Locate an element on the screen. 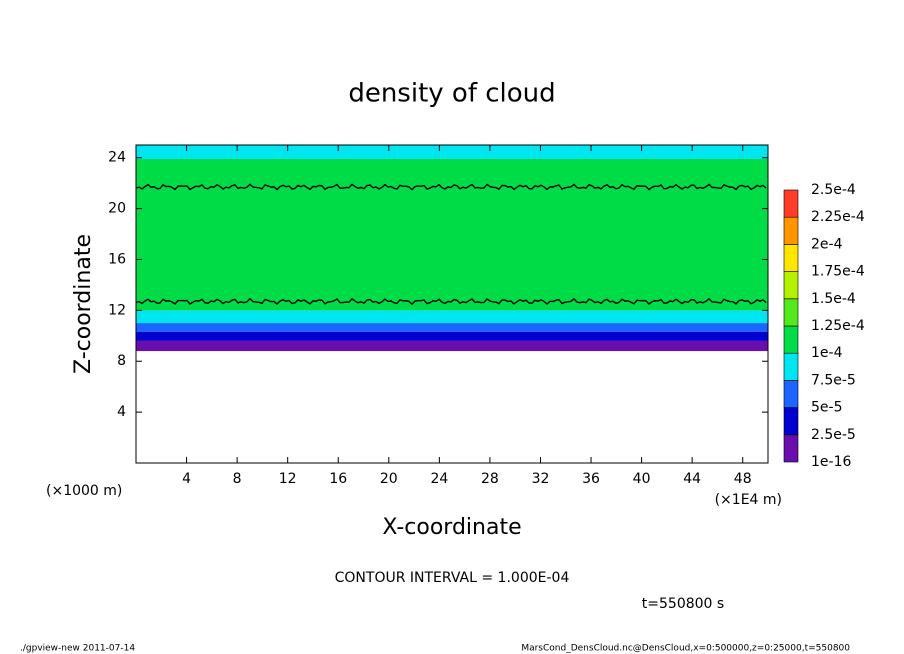 This screenshot has height=654, width=904. colorbar-label: 1e-4 is located at coordinates (827, 353).